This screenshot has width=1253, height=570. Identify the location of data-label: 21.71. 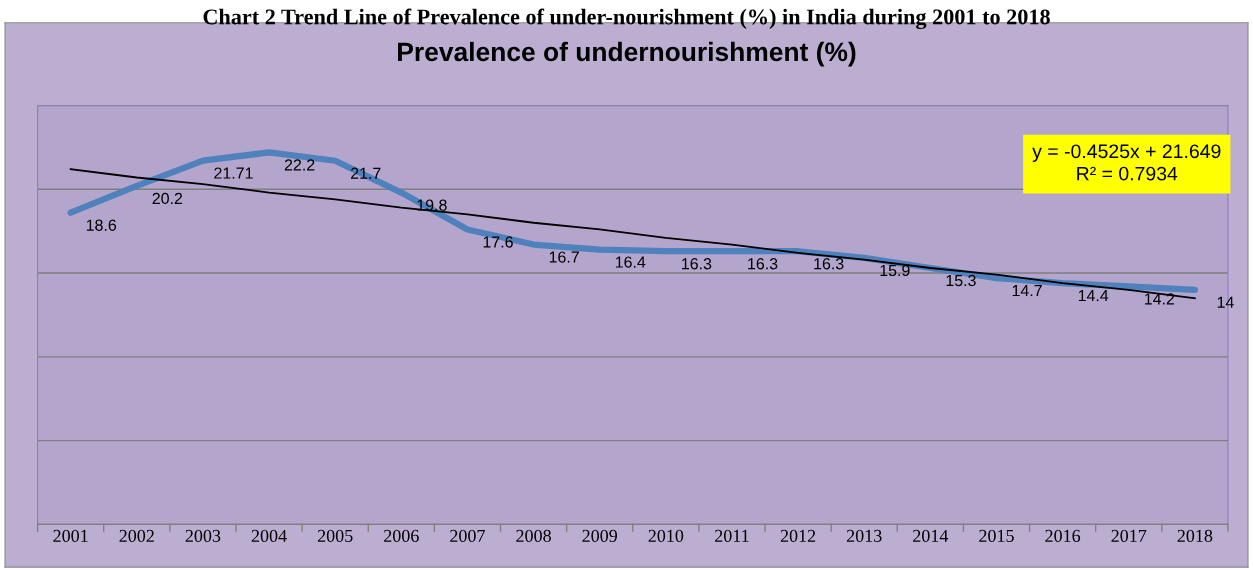
(233, 173).